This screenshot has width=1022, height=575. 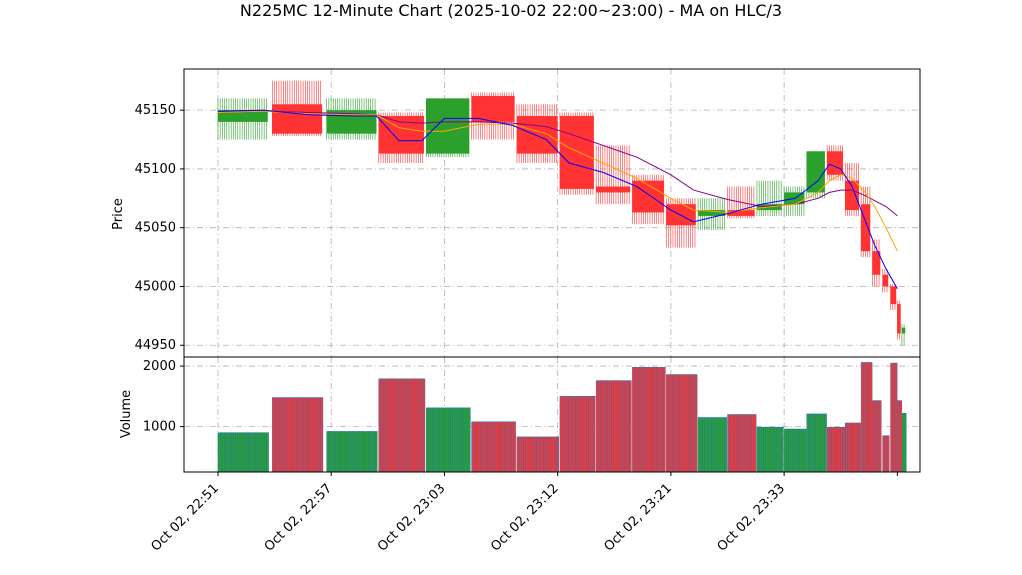 What do you see at coordinates (155, 228) in the screenshot?
I see `price-tick-label: 45050` at bounding box center [155, 228].